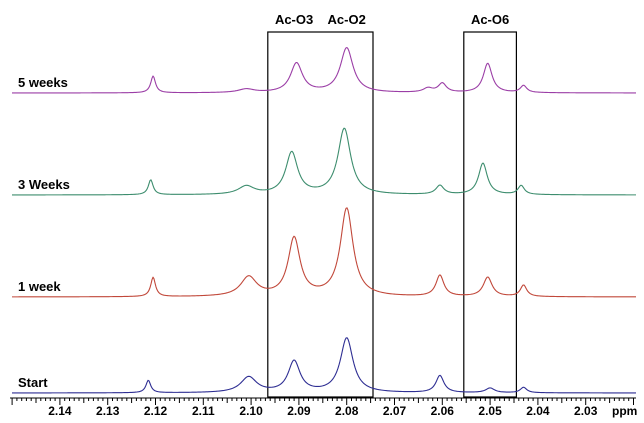  Describe the element at coordinates (44, 184) in the screenshot. I see `series-label-1: 3 Weeks` at that location.